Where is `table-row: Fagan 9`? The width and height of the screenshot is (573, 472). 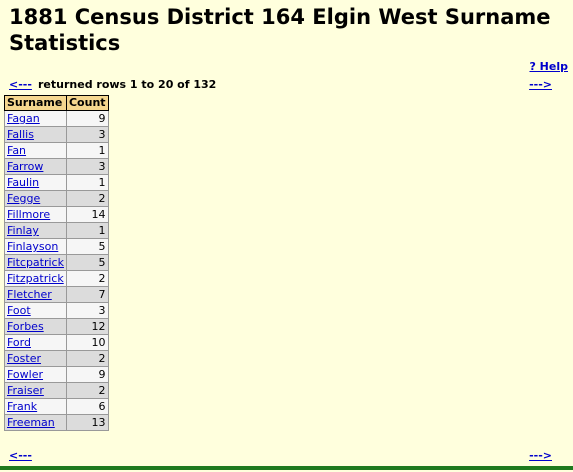 table-row: Fagan 9 is located at coordinates (56, 118).